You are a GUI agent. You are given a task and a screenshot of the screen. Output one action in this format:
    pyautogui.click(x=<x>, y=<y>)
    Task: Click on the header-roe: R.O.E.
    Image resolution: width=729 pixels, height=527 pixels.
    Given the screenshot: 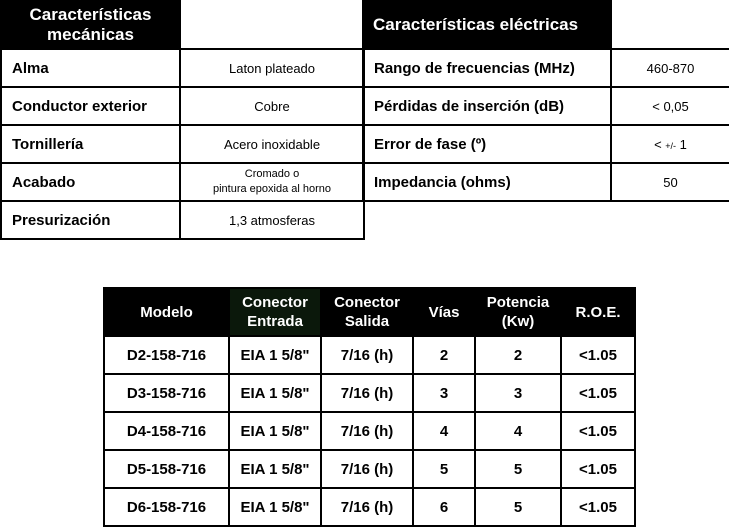 What is the action you would take?
    pyautogui.click(x=598, y=312)
    